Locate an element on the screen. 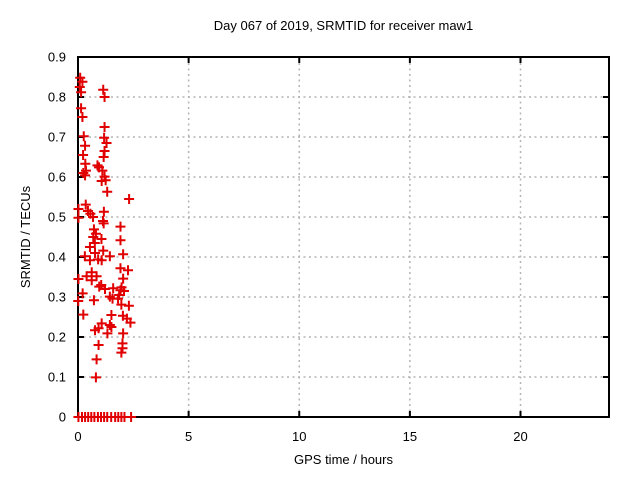  y-tick-label: 0.7 is located at coordinates (57, 137).